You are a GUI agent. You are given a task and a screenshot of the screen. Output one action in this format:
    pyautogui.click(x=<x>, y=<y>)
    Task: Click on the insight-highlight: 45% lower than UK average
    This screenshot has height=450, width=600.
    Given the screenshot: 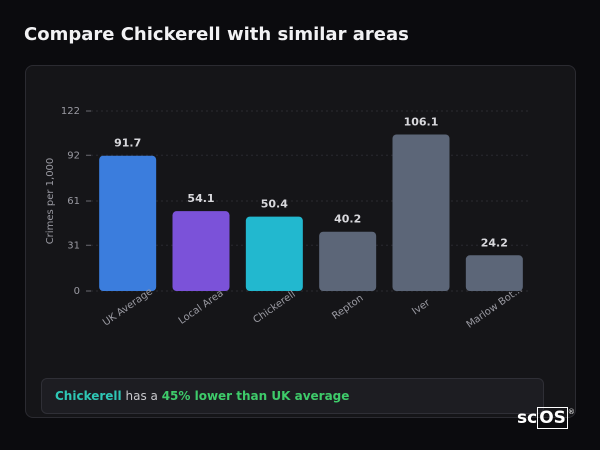 What is the action you would take?
    pyautogui.click(x=255, y=396)
    